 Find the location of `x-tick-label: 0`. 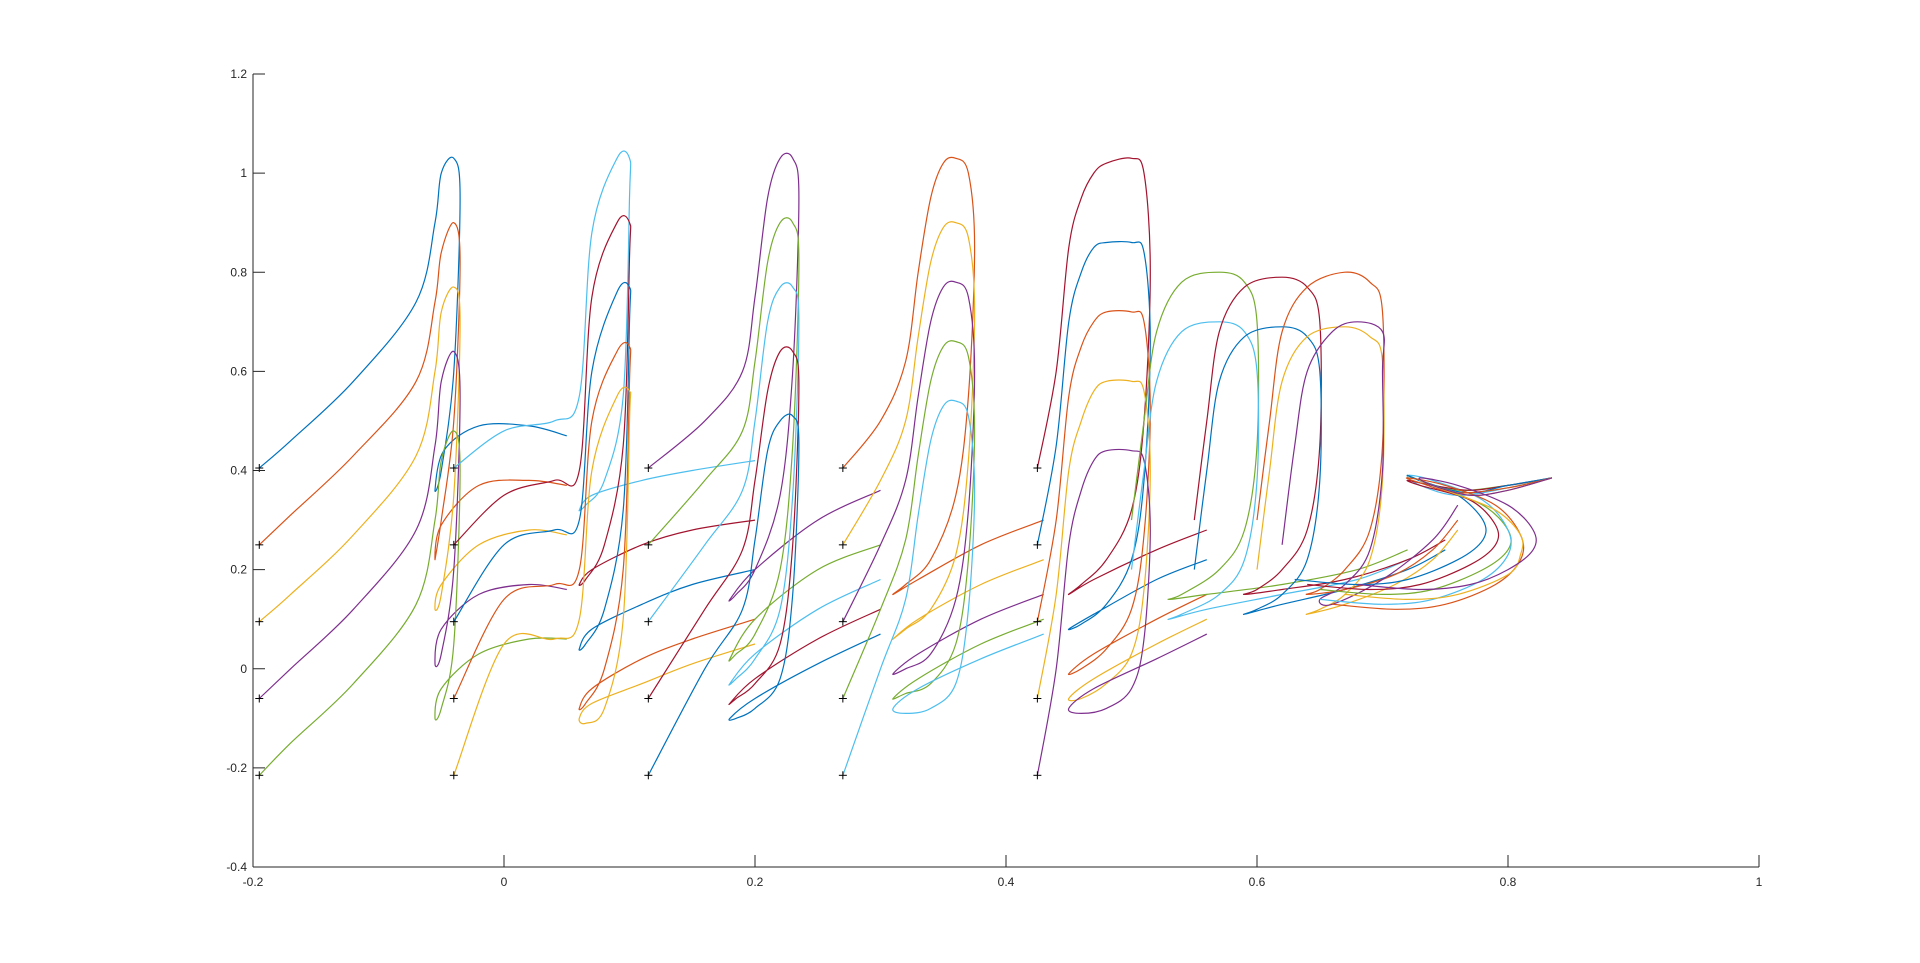

x-tick-label: 0 is located at coordinates (504, 882).